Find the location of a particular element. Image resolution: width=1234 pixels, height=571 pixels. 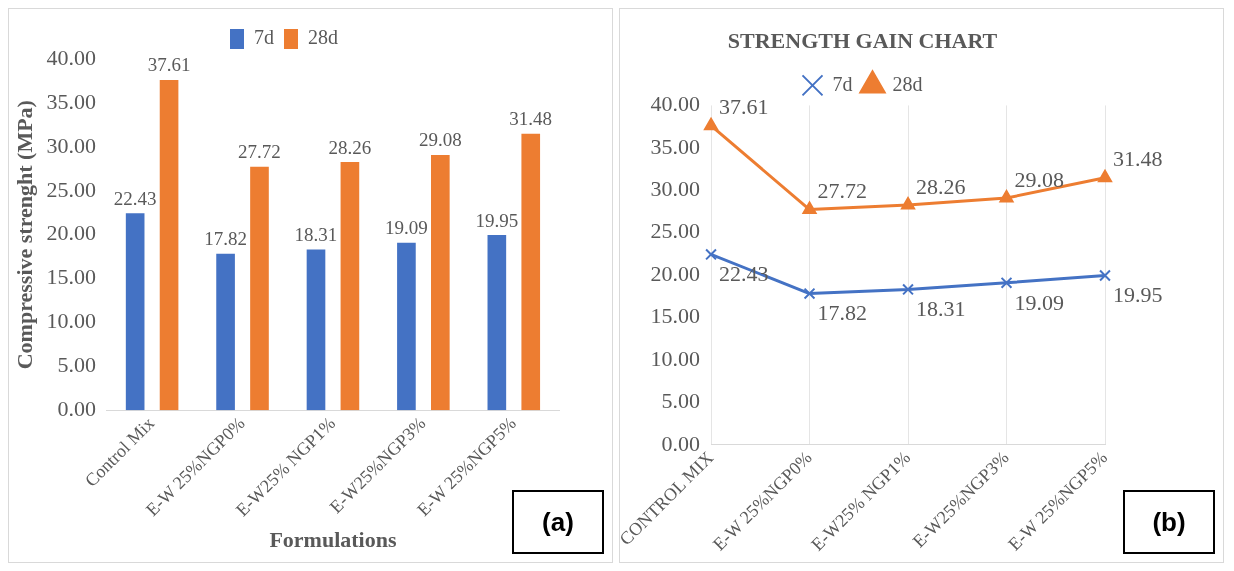

text: (b) is located at coordinates (1169, 522).